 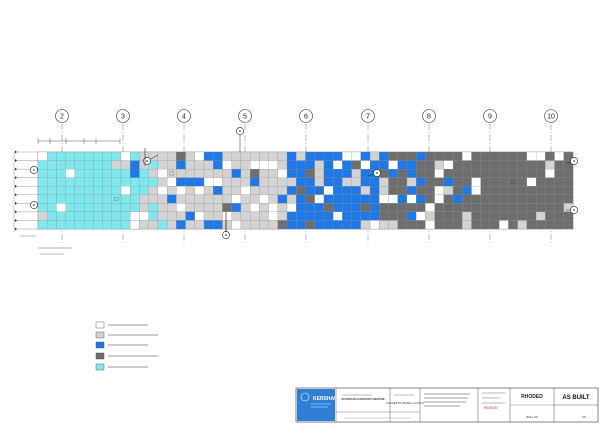 What do you see at coordinates (100, 345) in the screenshot?
I see `legend-swatch-blue` at bounding box center [100, 345].